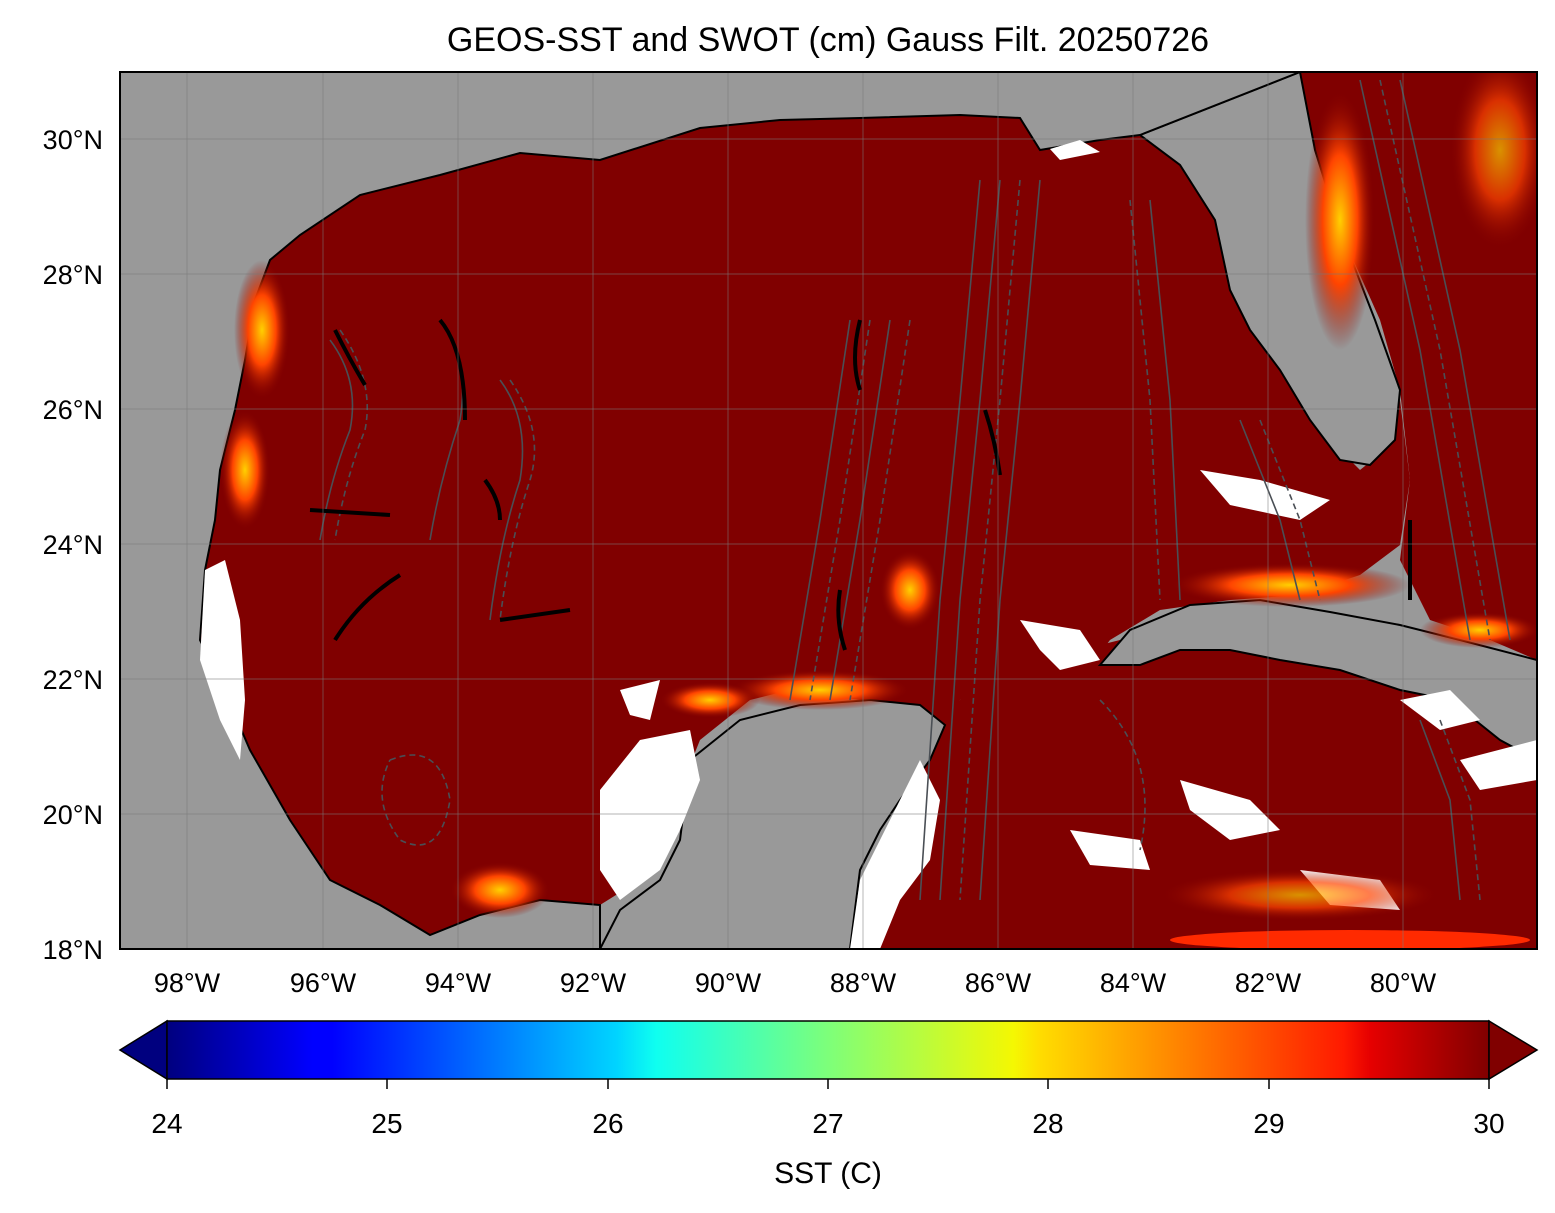  Describe the element at coordinates (323, 983) in the screenshot. I see `lon-tick-label: 96°W` at that location.